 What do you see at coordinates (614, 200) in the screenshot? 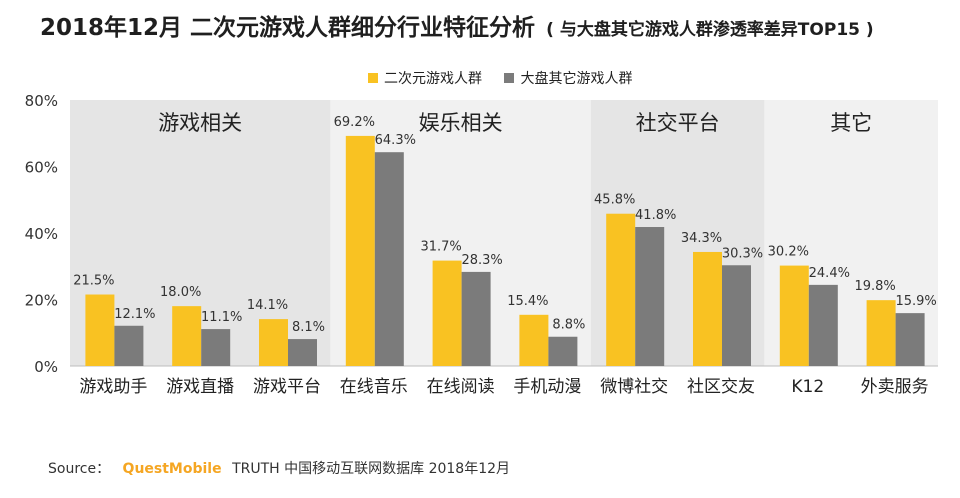
I see `data-label: 45.8%` at bounding box center [614, 200].